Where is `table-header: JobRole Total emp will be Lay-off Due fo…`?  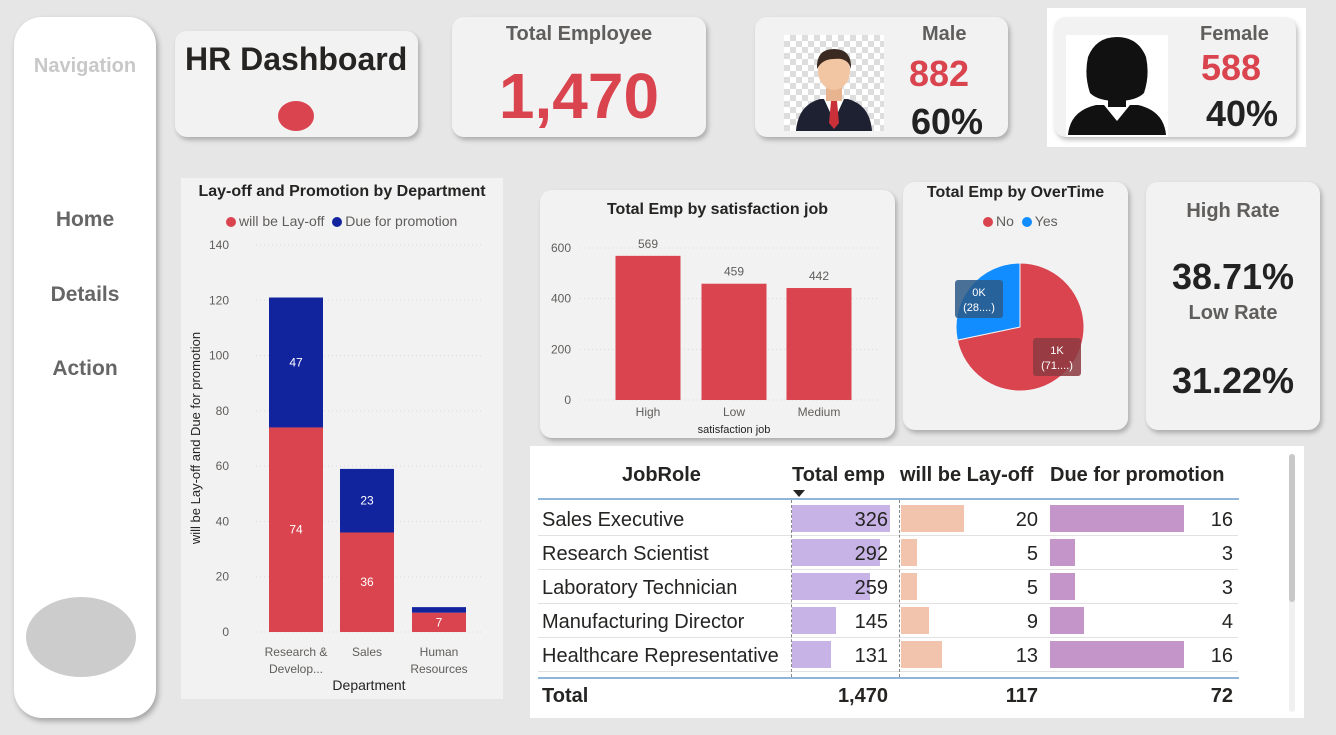
table-header: JobRole Total emp will be Lay-off Due fo… is located at coordinates (888, 476).